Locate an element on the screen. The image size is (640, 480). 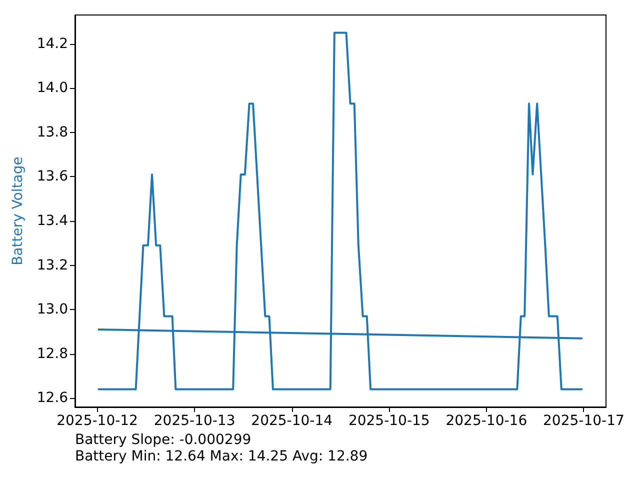
y-tick-label: 13.4 is located at coordinates (52, 220).